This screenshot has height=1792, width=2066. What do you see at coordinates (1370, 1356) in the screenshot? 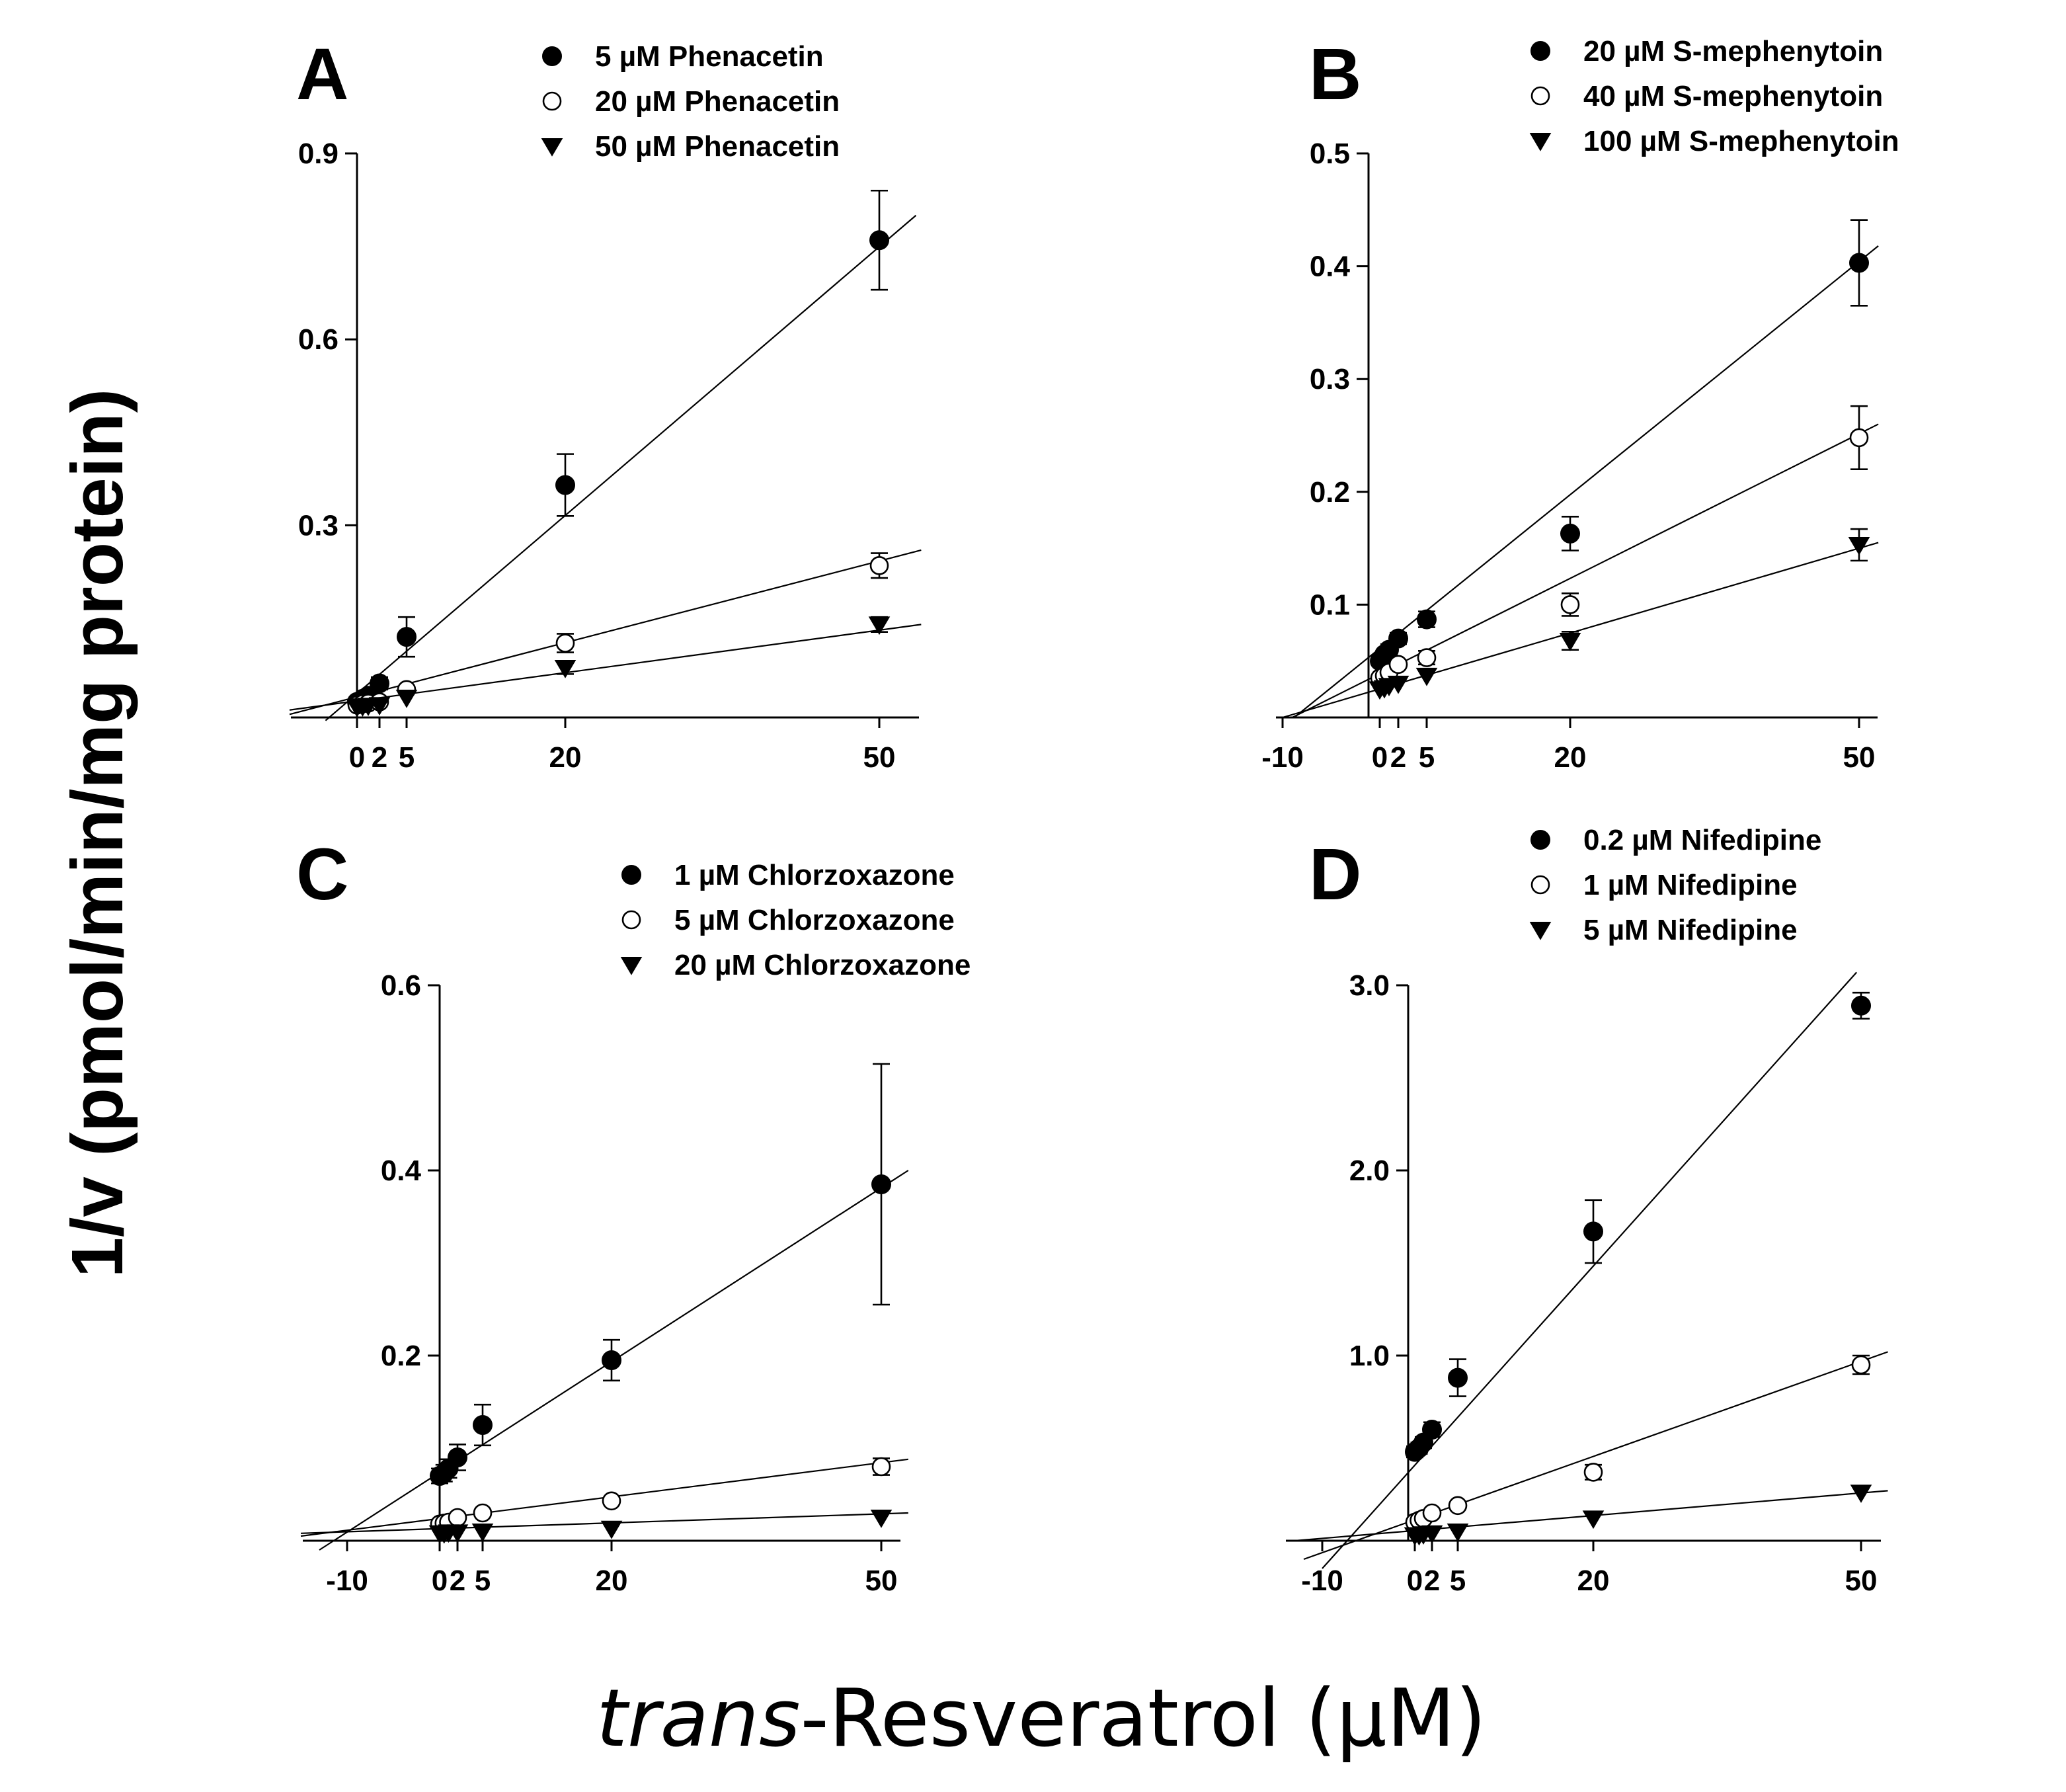
I see `y-tick-label: 1.0` at bounding box center [1370, 1356].